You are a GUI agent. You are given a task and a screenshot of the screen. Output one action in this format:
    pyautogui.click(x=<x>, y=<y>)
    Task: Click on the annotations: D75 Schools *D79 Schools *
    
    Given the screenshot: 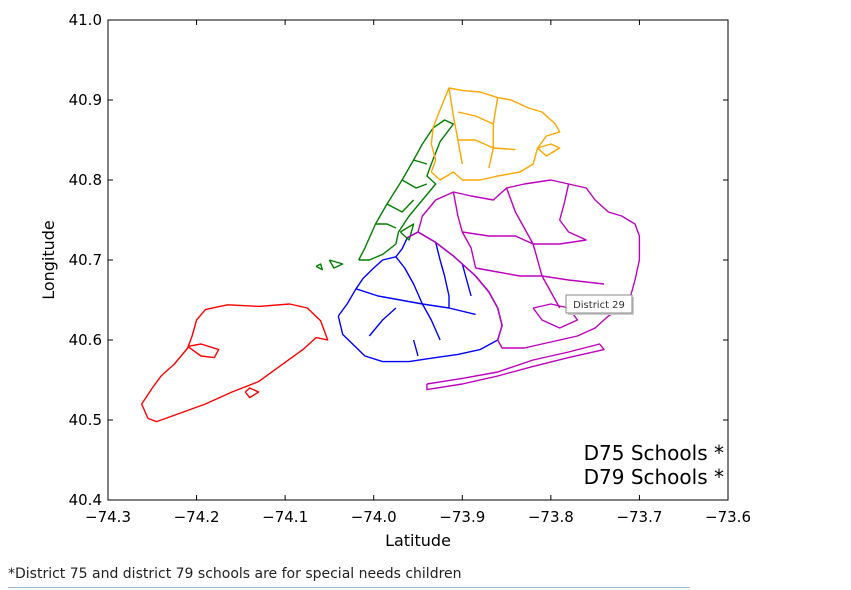 What is the action you would take?
    pyautogui.click(x=654, y=465)
    